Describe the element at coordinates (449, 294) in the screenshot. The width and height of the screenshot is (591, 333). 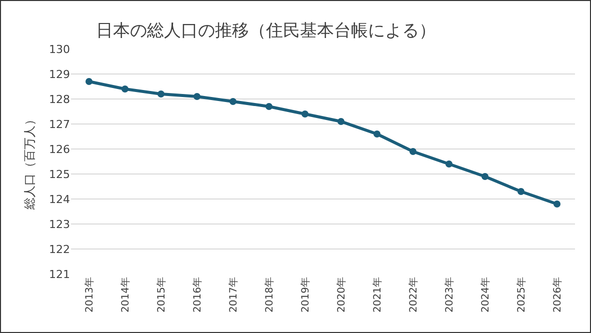
I see `x-tick-label: 2023年` at that location.